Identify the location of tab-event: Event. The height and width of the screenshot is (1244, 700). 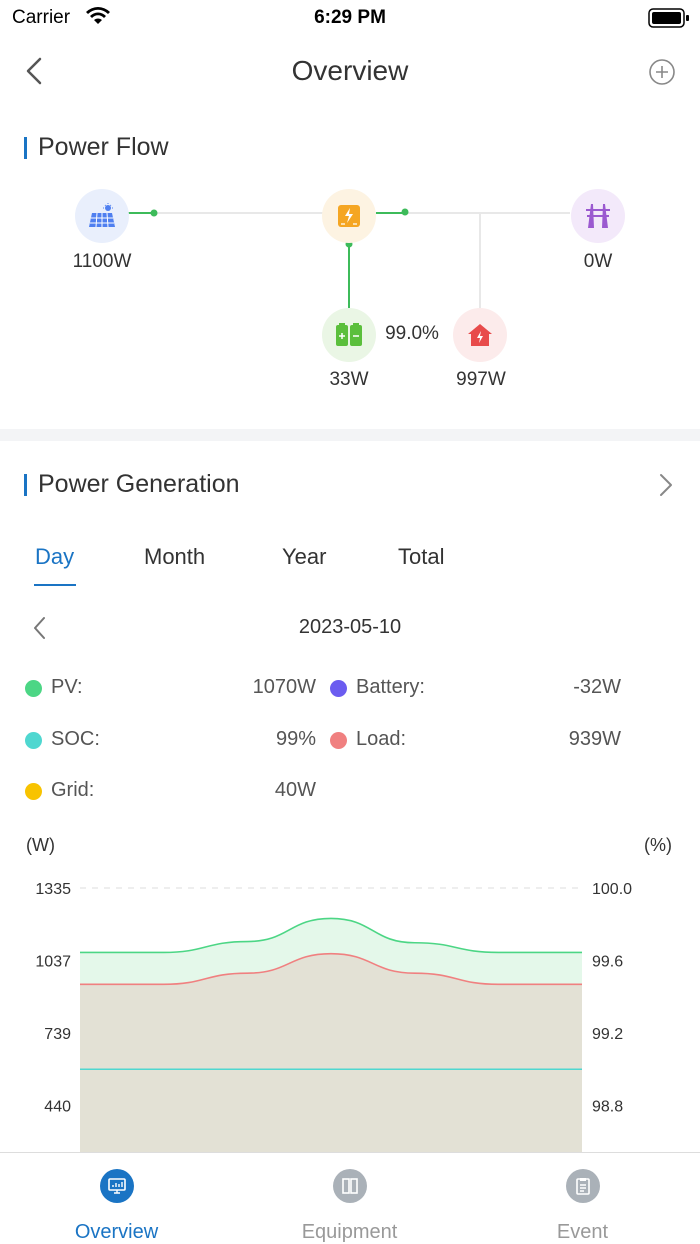
(582, 1198).